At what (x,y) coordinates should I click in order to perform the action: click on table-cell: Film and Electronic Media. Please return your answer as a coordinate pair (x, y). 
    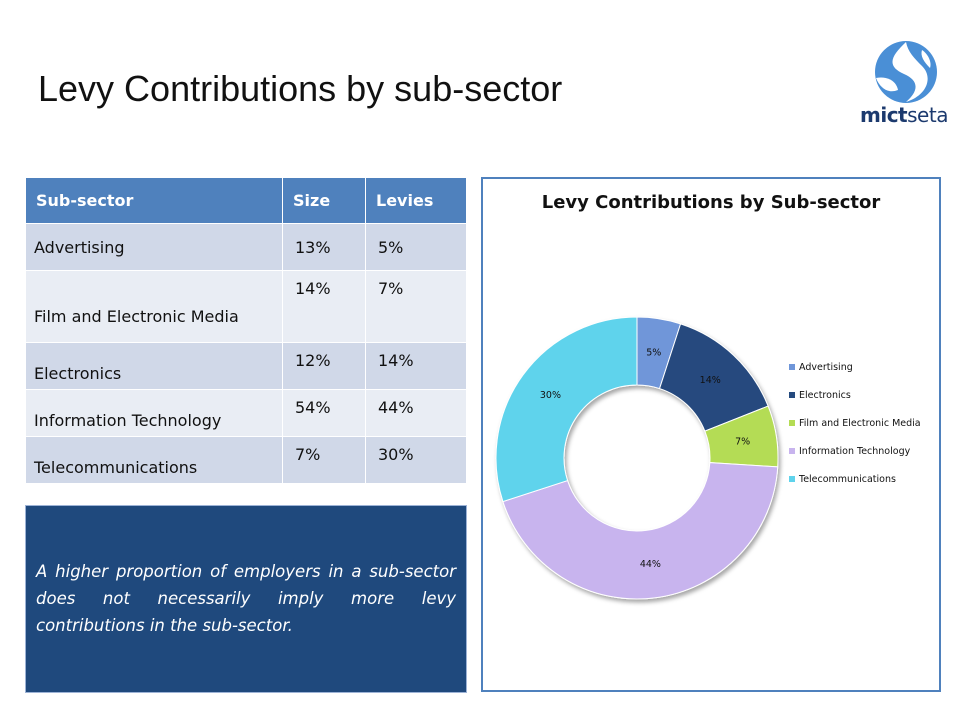
    Looking at the image, I should click on (154, 306).